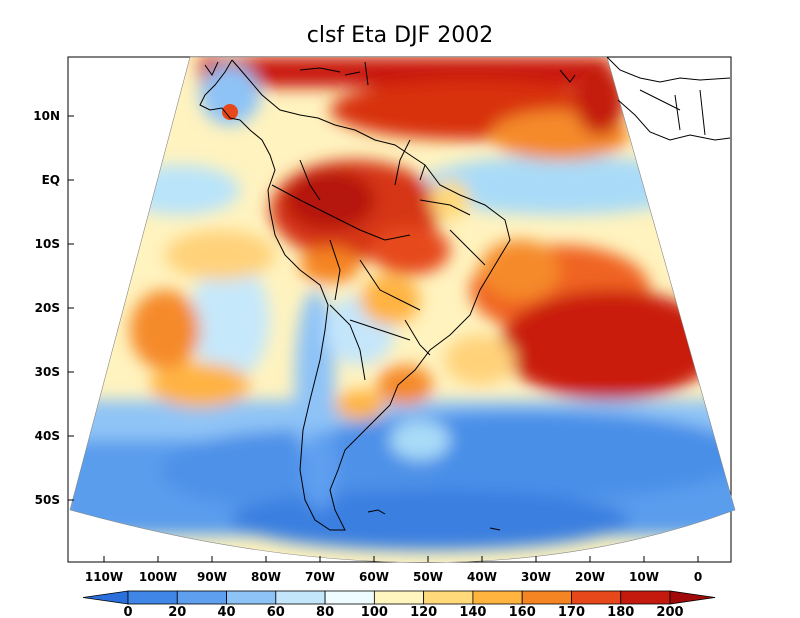 Image resolution: width=800 pixels, height=618 pixels. What do you see at coordinates (536, 577) in the screenshot?
I see `lon-label-30w: 30W` at bounding box center [536, 577].